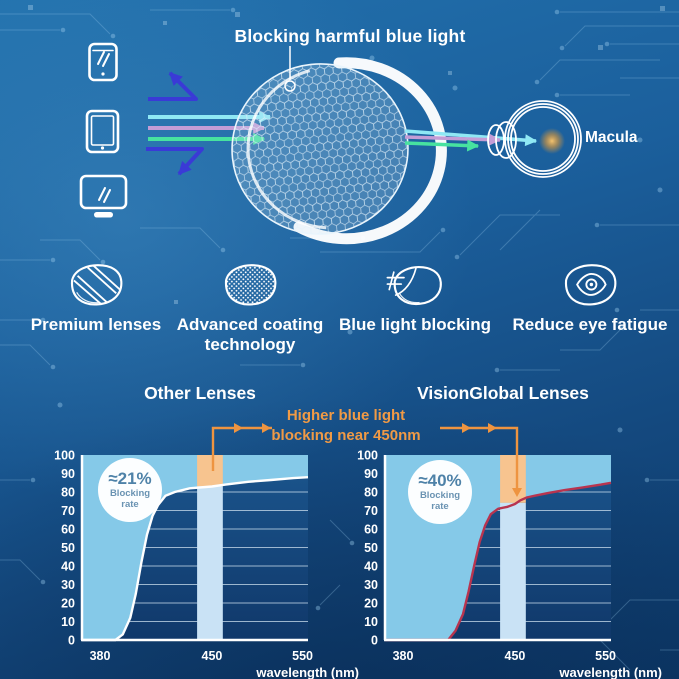 The height and width of the screenshot is (679, 679). Describe the element at coordinates (471, 140) in the screenshot. I see `transmitted-light-rays` at that location.